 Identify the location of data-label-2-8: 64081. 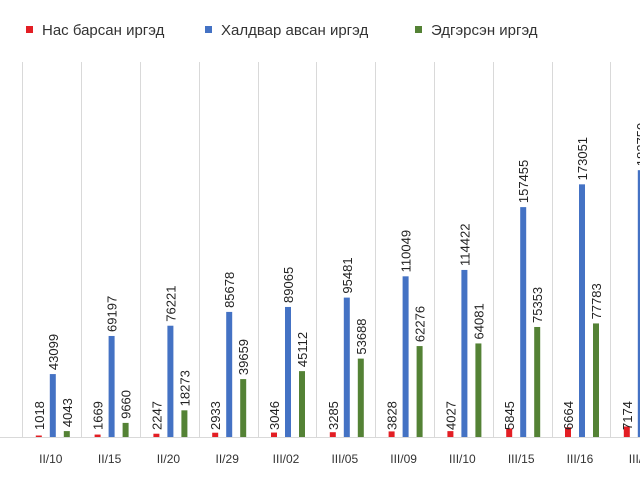
(478, 321).